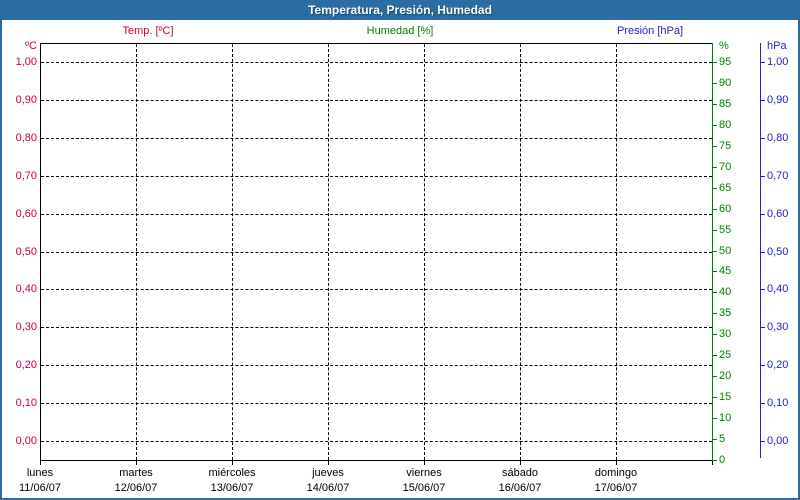 The width and height of the screenshot is (800, 500). What do you see at coordinates (725, 334) in the screenshot?
I see `humidity-tick-label: 30` at bounding box center [725, 334].